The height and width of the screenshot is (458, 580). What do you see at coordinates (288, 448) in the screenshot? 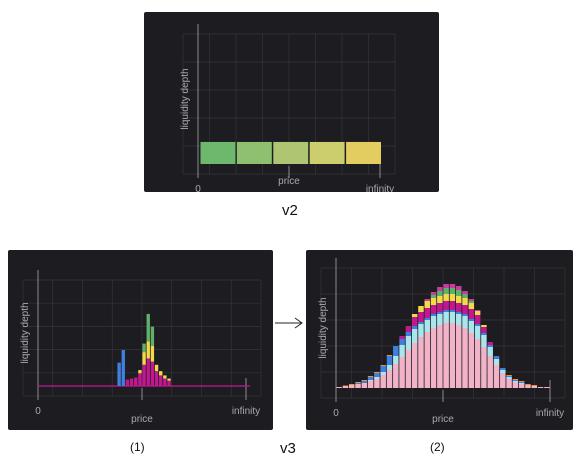
I see `v3-caption: v3` at bounding box center [288, 448].